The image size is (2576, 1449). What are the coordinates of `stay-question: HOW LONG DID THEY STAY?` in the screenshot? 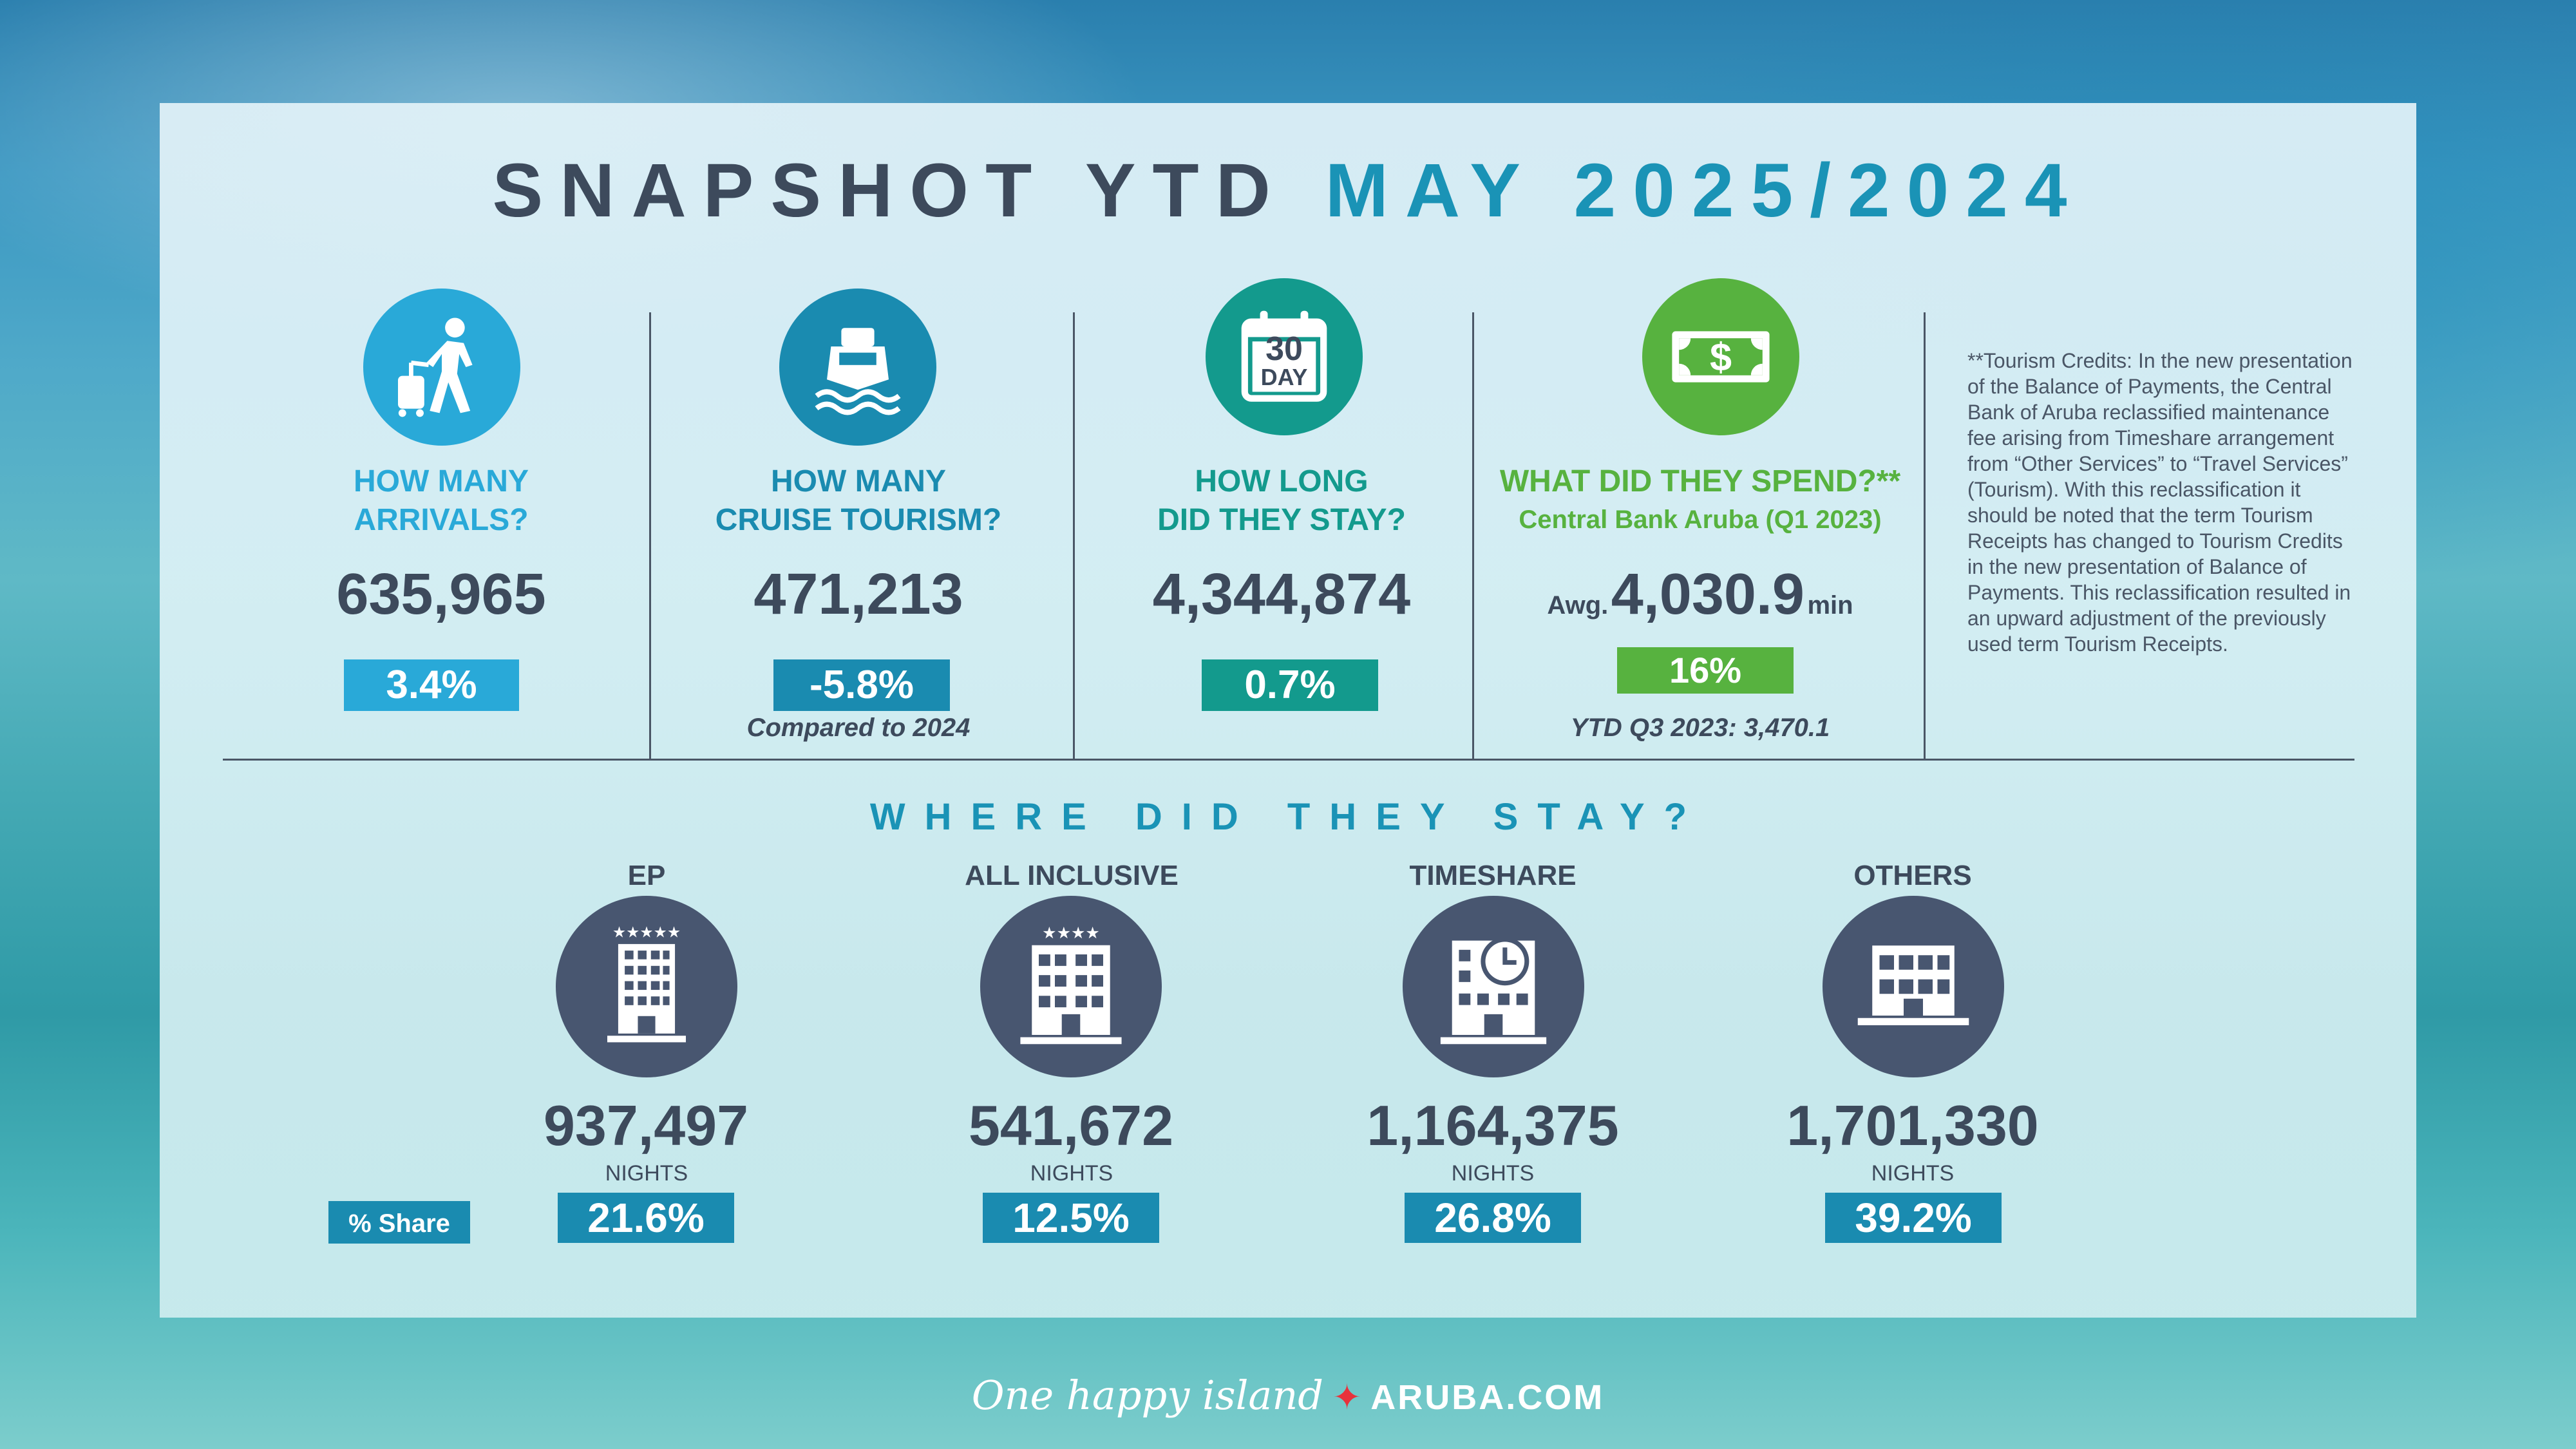 It's located at (1282, 501).